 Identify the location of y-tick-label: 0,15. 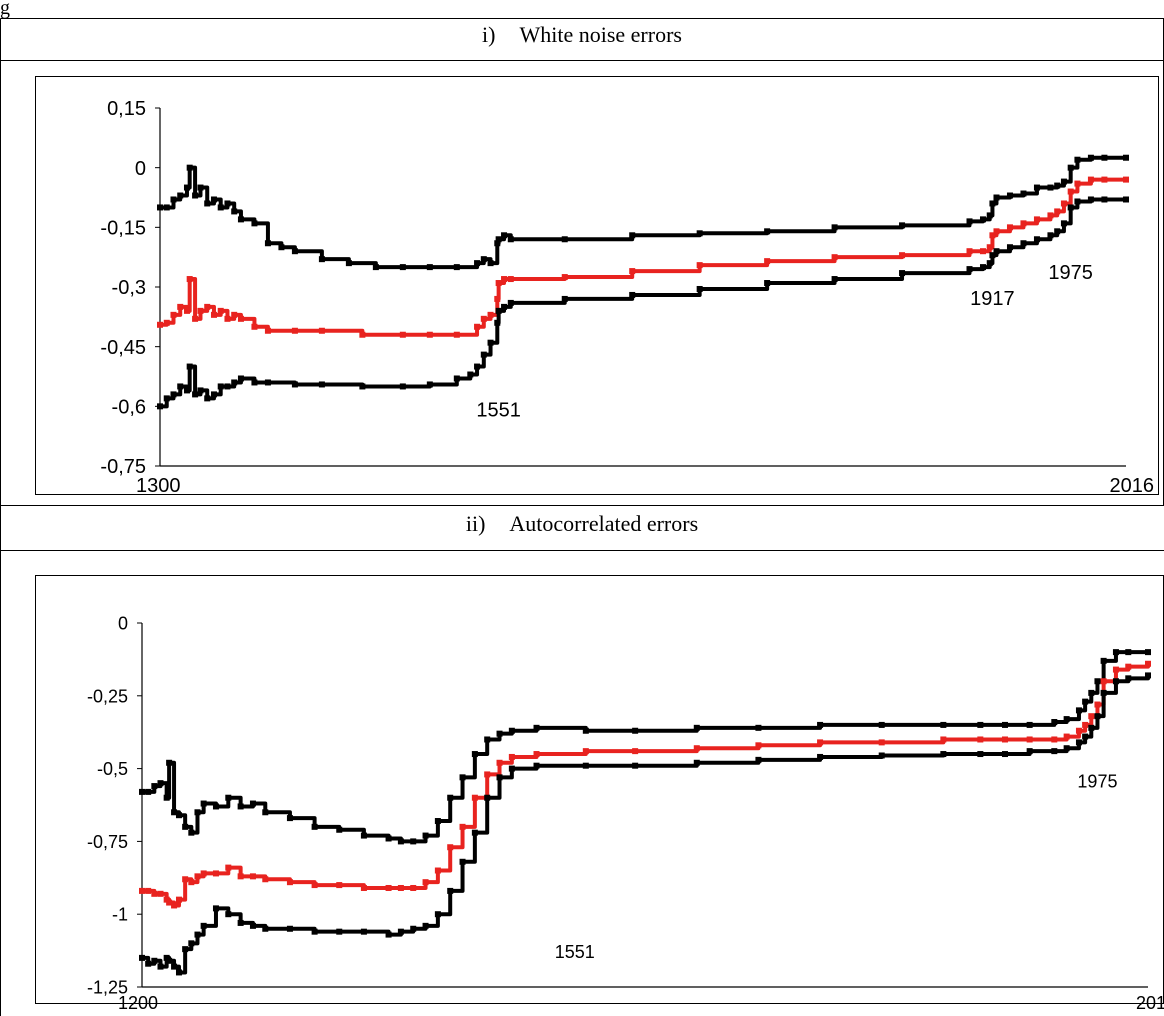
(126, 109).